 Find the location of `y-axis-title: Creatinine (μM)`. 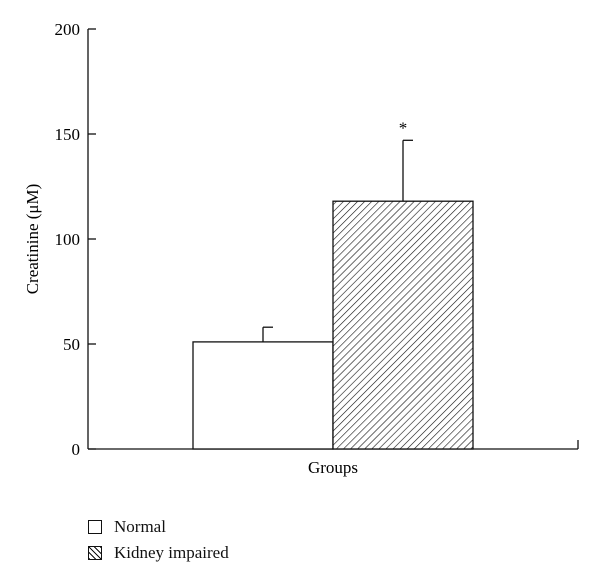

y-axis-title: Creatinine (μM) is located at coordinates (32, 239).